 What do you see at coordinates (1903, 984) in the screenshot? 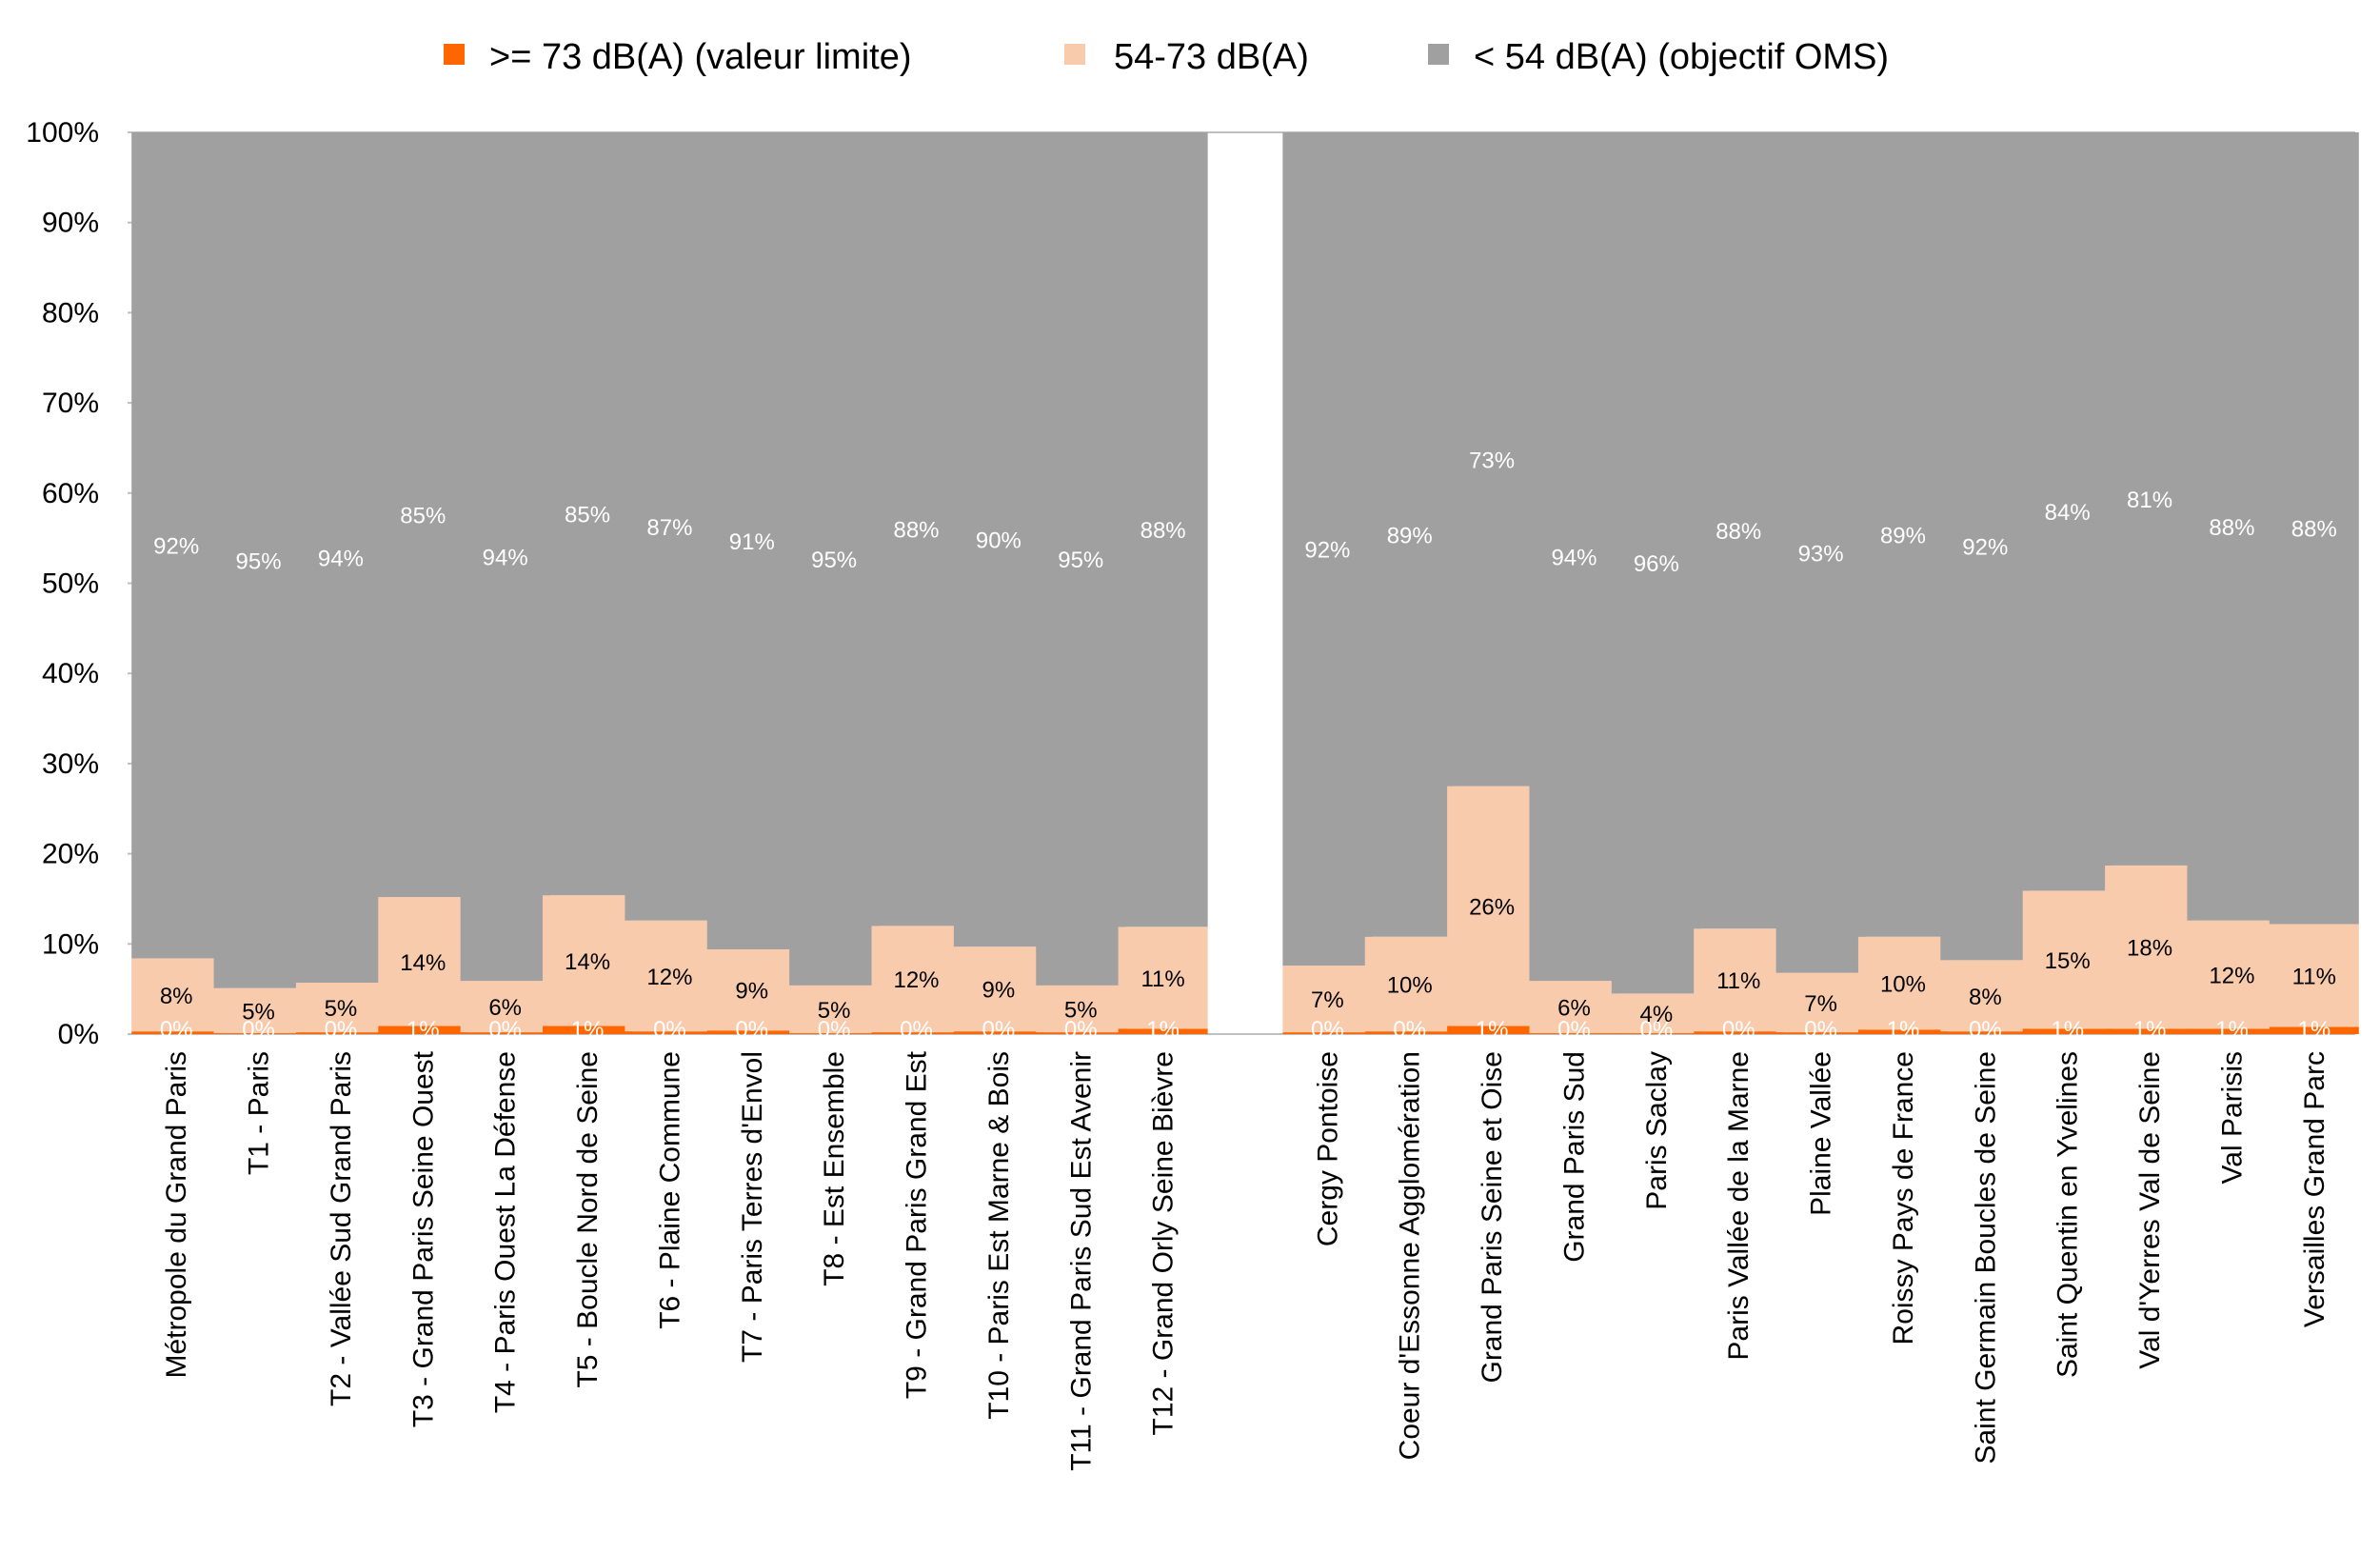
I see `data-label: 10%` at bounding box center [1903, 984].